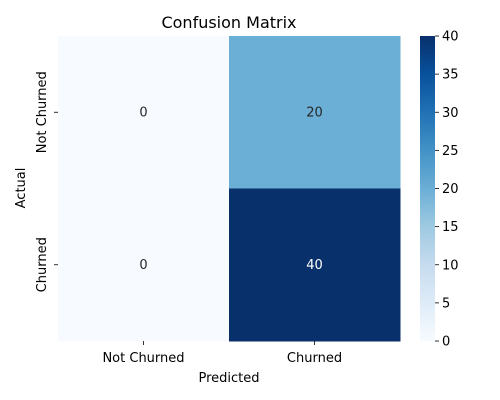  What do you see at coordinates (446, 342) in the screenshot?
I see `colorbar-tick-label: 0` at bounding box center [446, 342].